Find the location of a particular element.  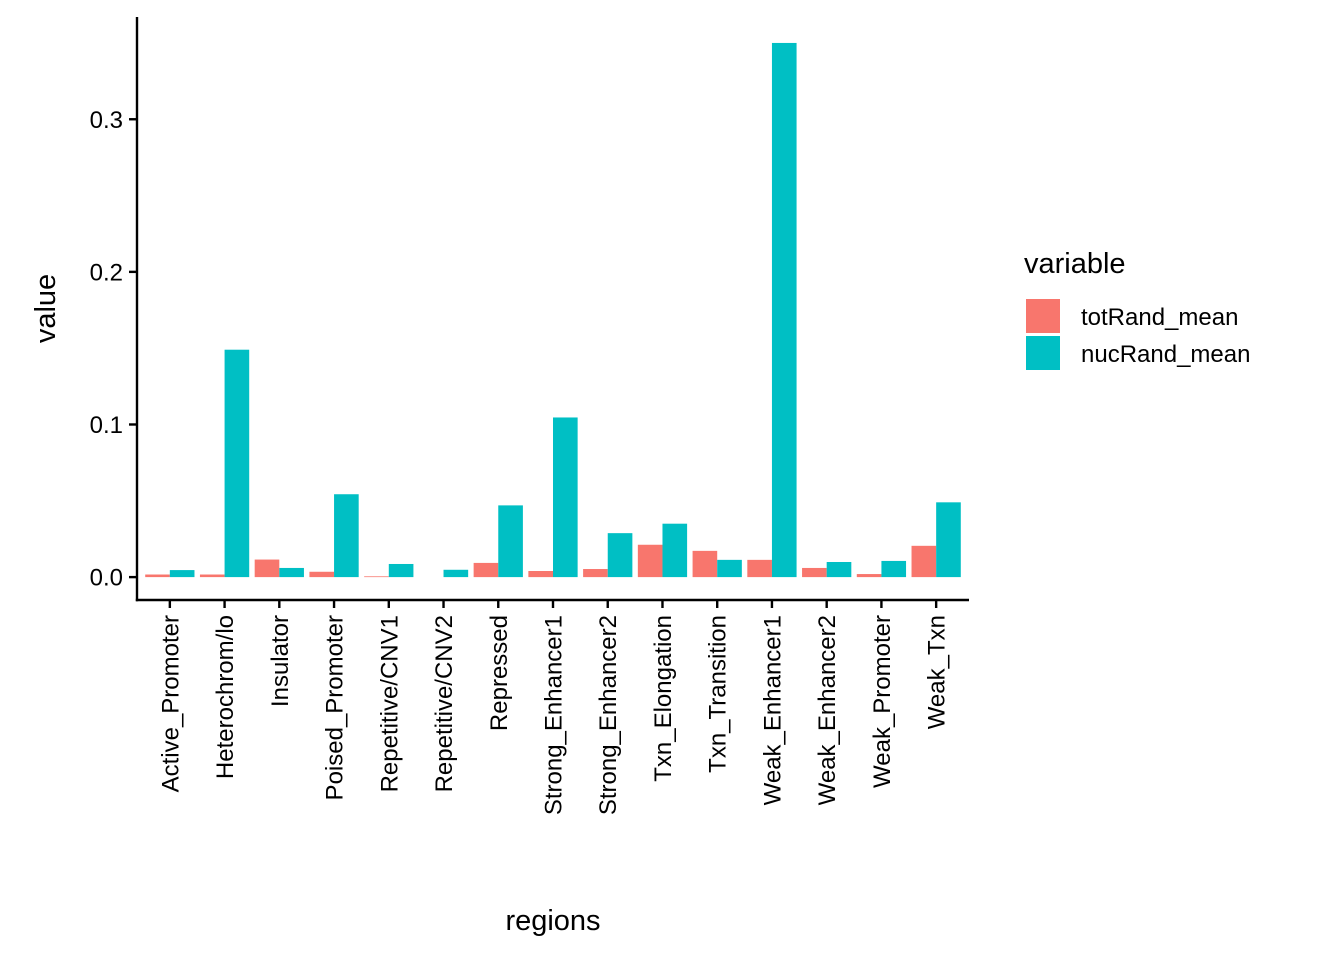

x-tick-label: Strong_Enhancer1 is located at coordinates (554, 715).